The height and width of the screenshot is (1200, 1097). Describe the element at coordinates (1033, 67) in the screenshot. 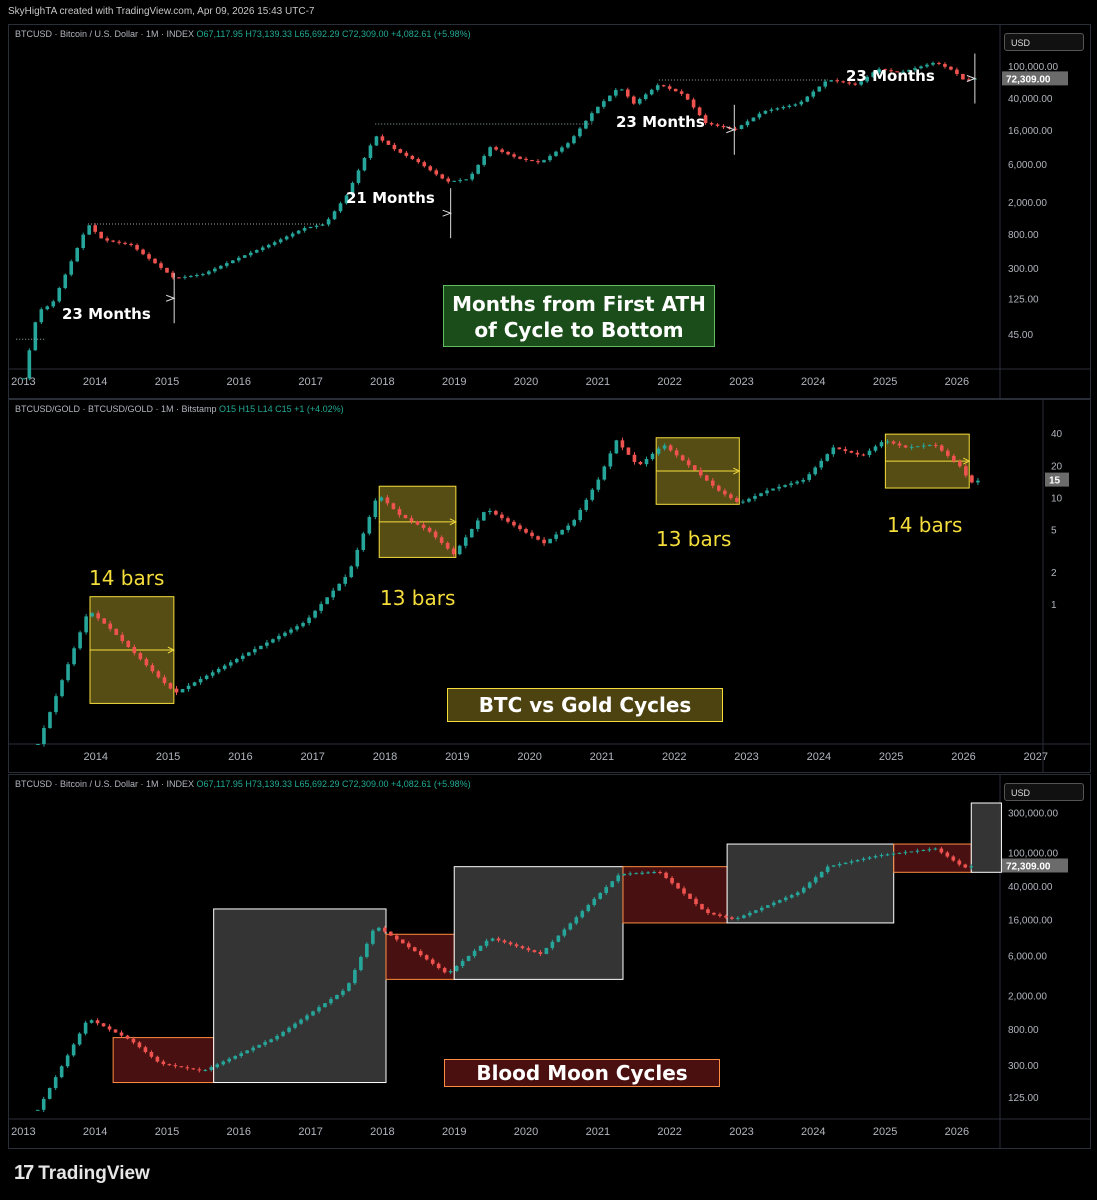

I see `y-tick-label: 100,000.00` at that location.